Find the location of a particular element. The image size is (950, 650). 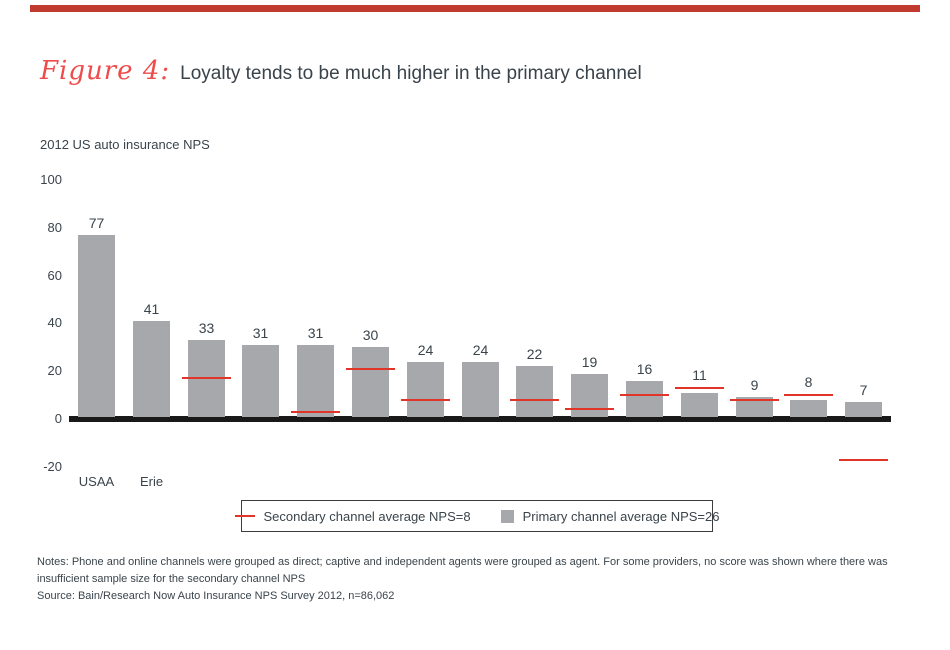

bar-value-label: 11 is located at coordinates (699, 375).